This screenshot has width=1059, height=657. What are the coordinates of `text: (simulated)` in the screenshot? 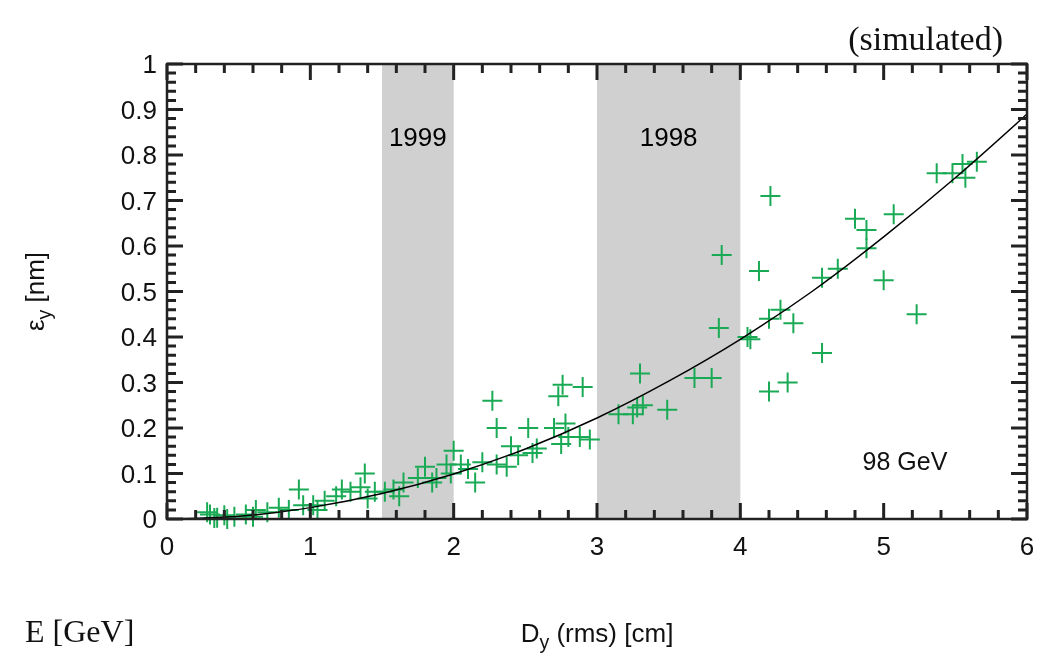 It's located at (925, 39).